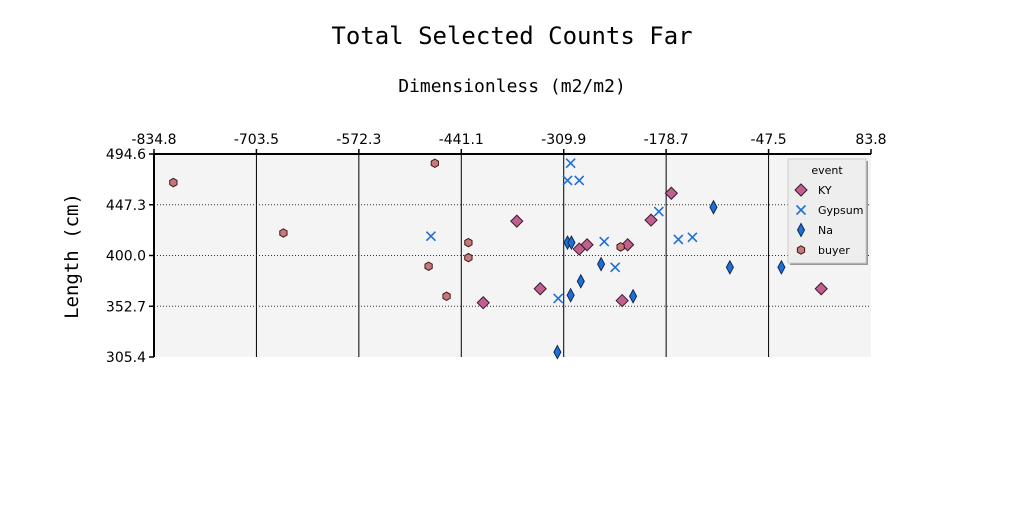 The width and height of the screenshot is (1024, 512). I want to click on y-tick-label: 352.7, so click(126, 307).